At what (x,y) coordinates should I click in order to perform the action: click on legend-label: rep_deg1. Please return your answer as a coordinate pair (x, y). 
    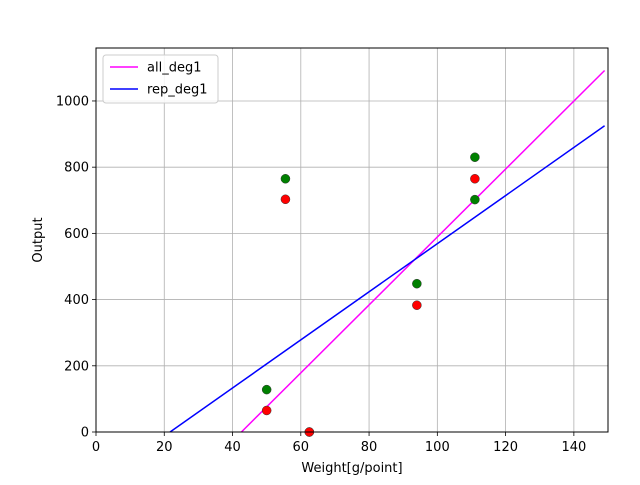
    Looking at the image, I should click on (177, 90).